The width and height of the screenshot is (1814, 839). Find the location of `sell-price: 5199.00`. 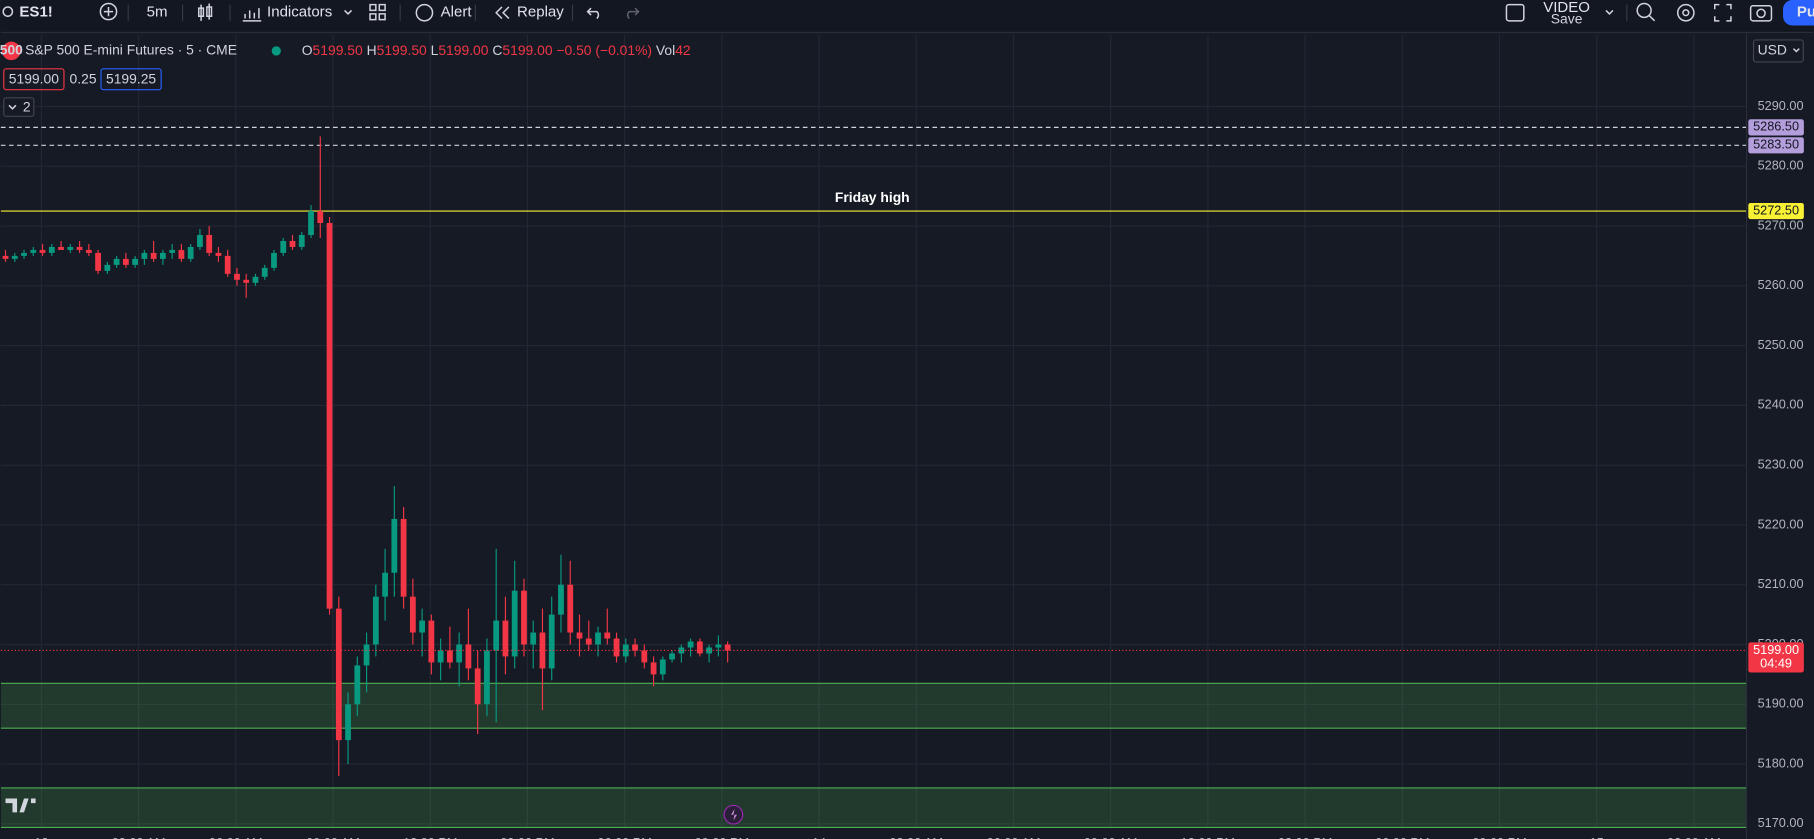

sell-price: 5199.00 is located at coordinates (34, 79).